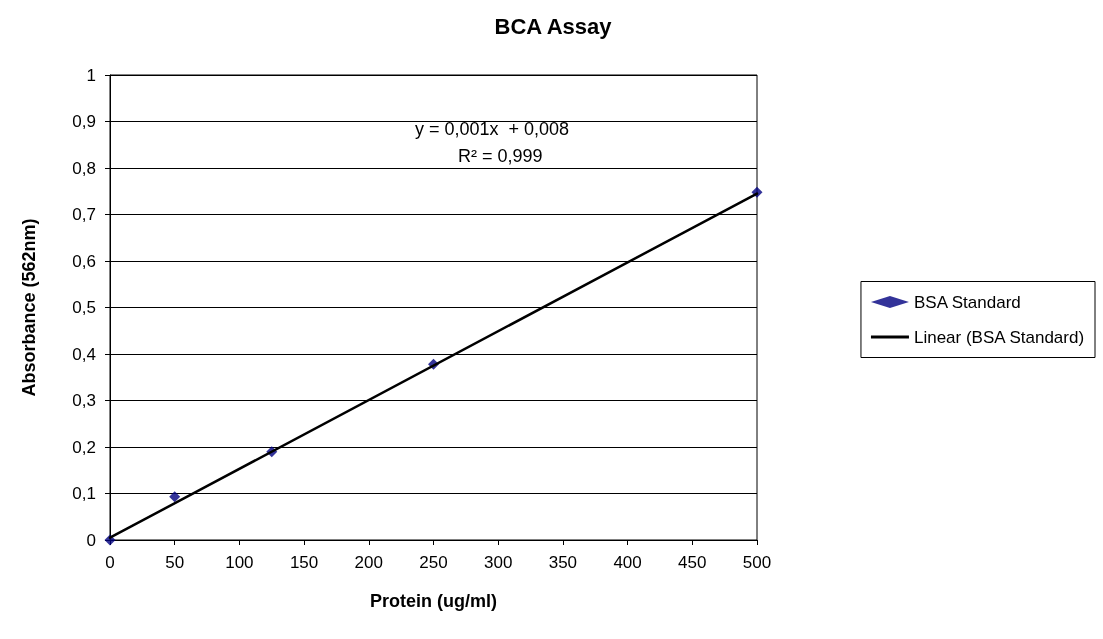 The width and height of the screenshot is (1103, 639). I want to click on legend-label: Linear (BSA Standard), so click(999, 337).